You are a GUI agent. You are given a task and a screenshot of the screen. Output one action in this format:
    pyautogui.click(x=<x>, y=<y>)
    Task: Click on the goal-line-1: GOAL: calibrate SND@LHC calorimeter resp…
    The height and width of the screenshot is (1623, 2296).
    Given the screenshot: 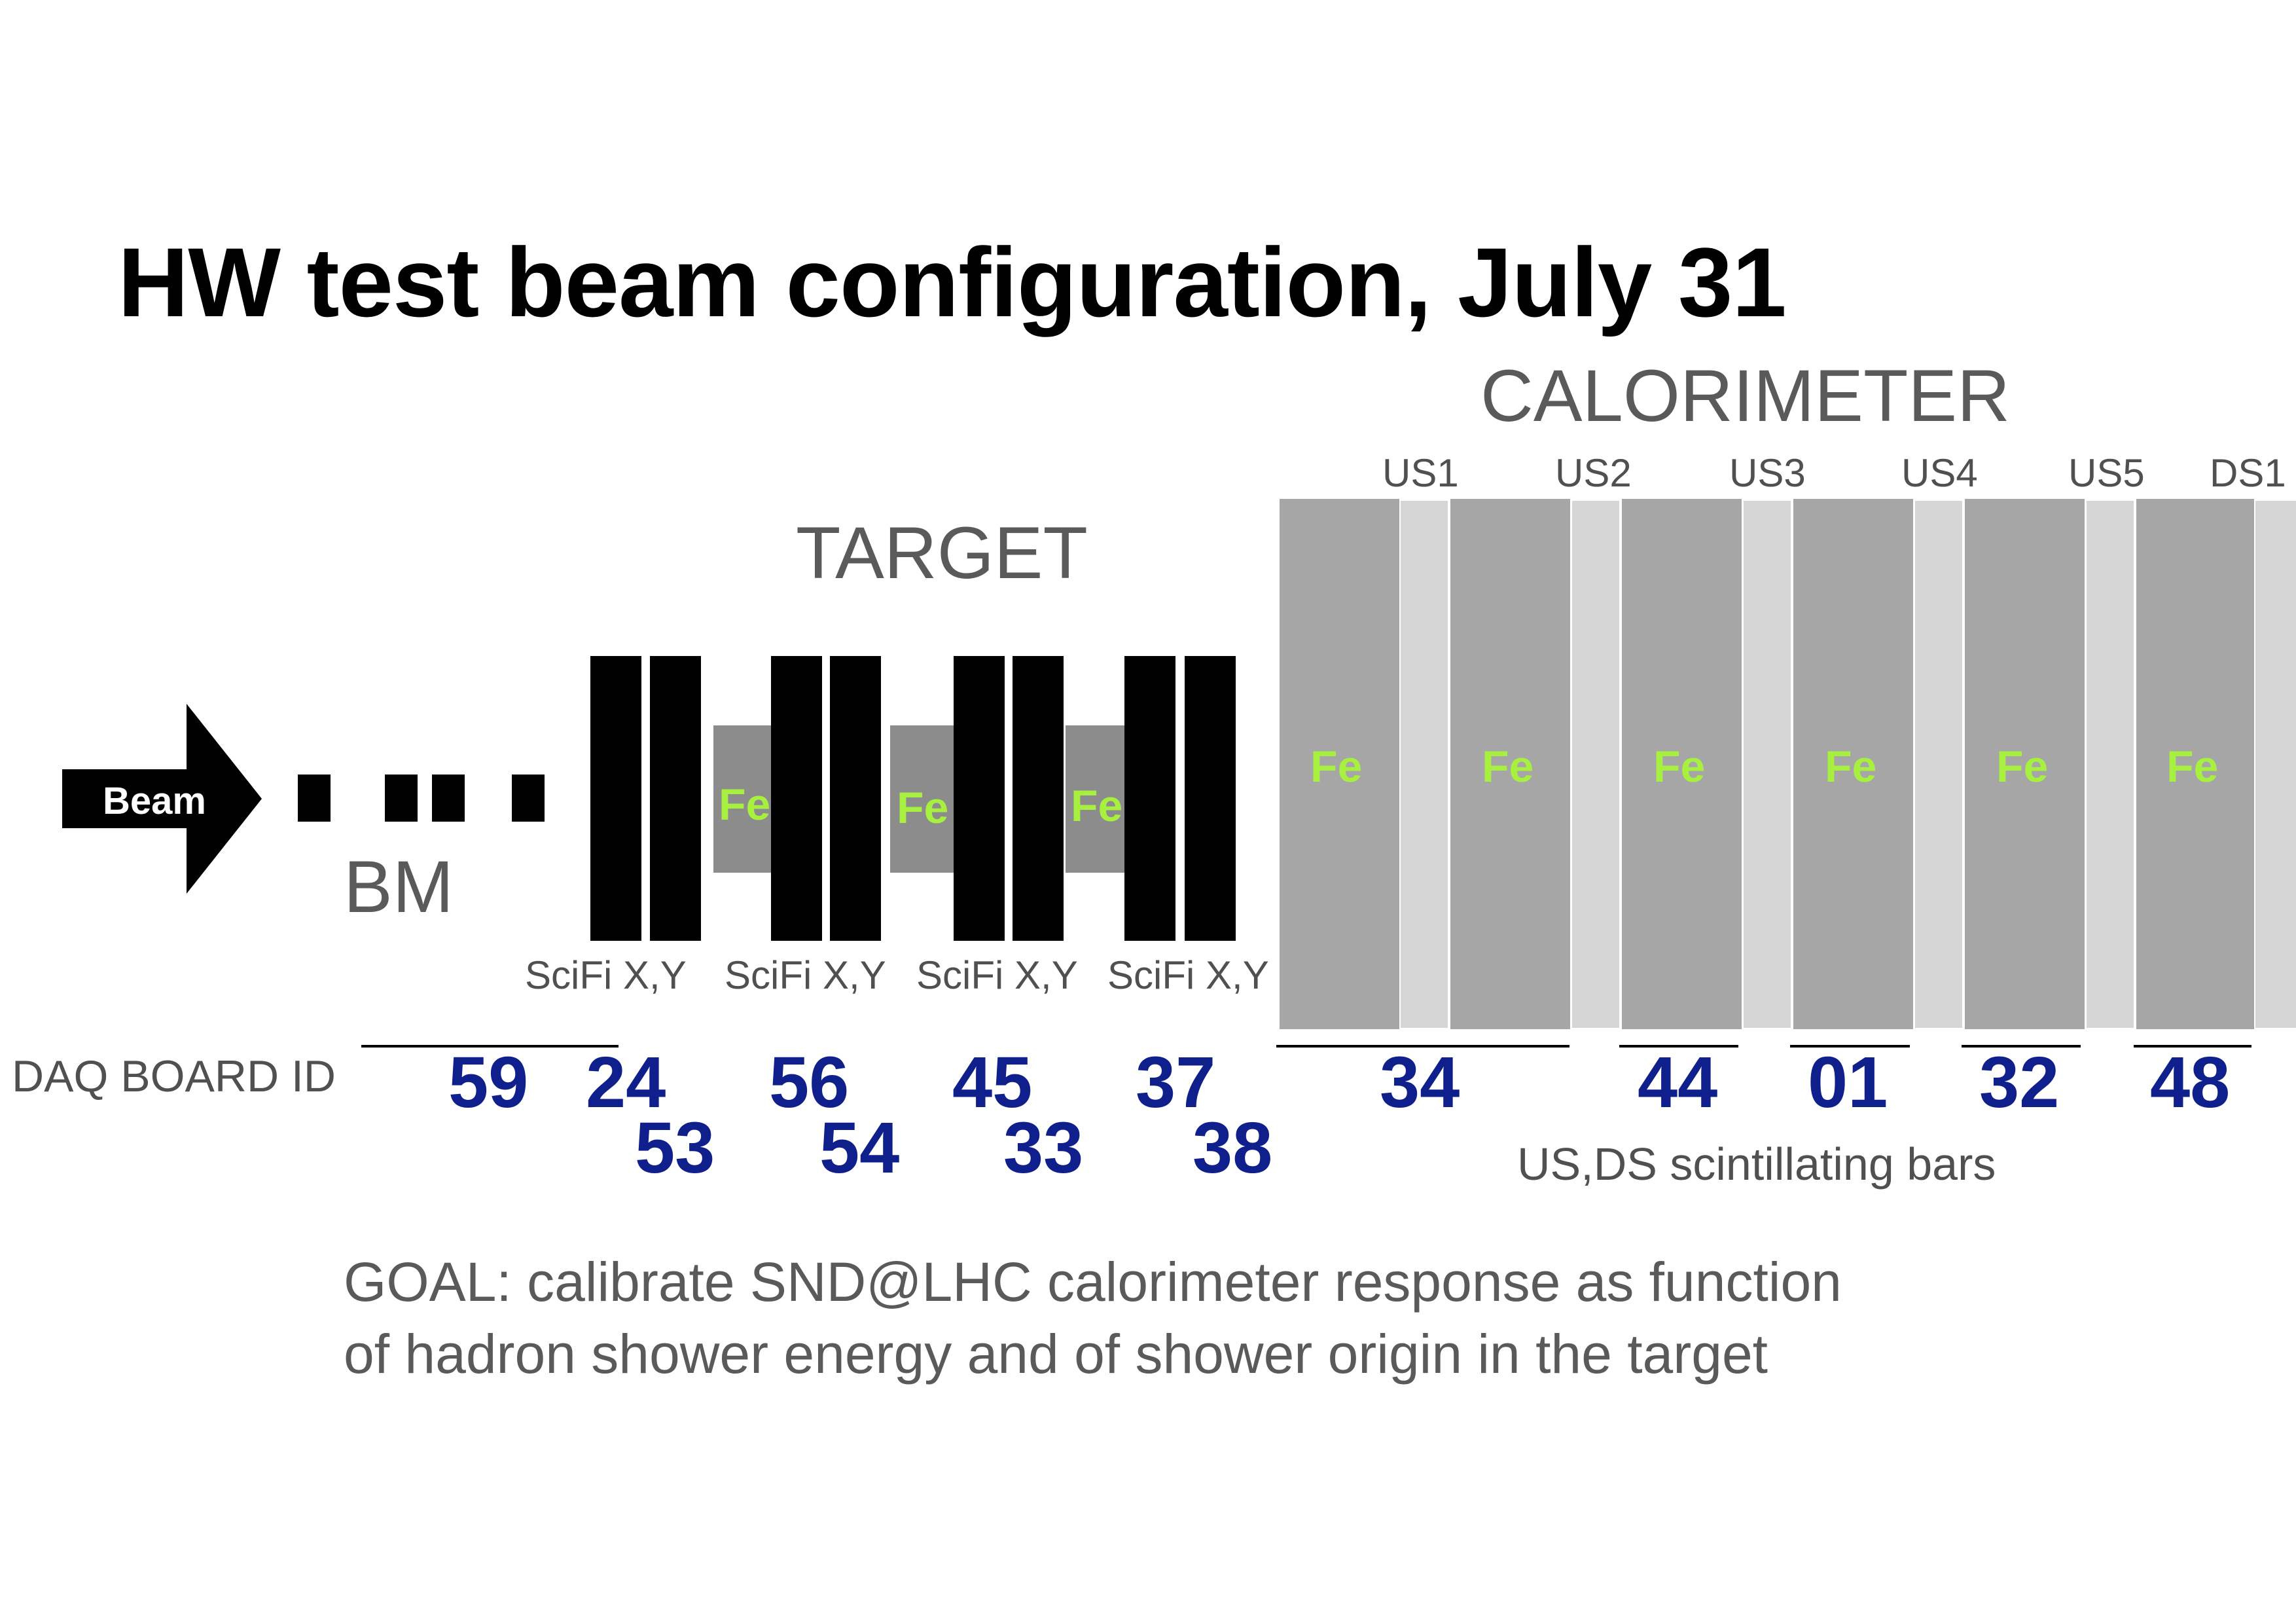 What is the action you would take?
    pyautogui.click(x=1093, y=1282)
    